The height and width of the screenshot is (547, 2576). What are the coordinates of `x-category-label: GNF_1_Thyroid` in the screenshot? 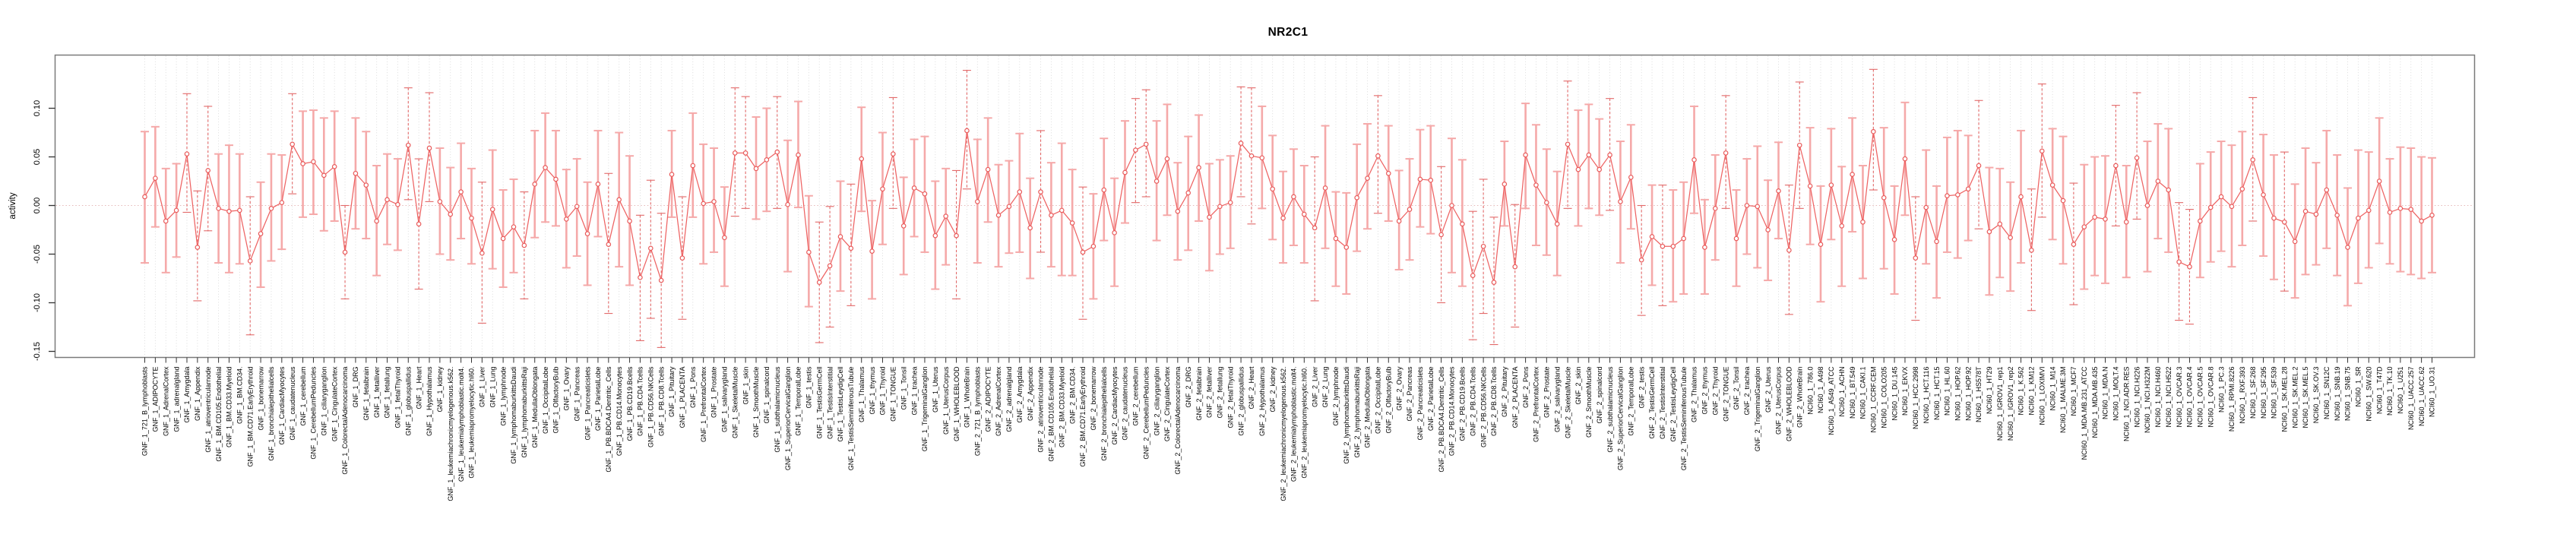 It's located at (883, 391).